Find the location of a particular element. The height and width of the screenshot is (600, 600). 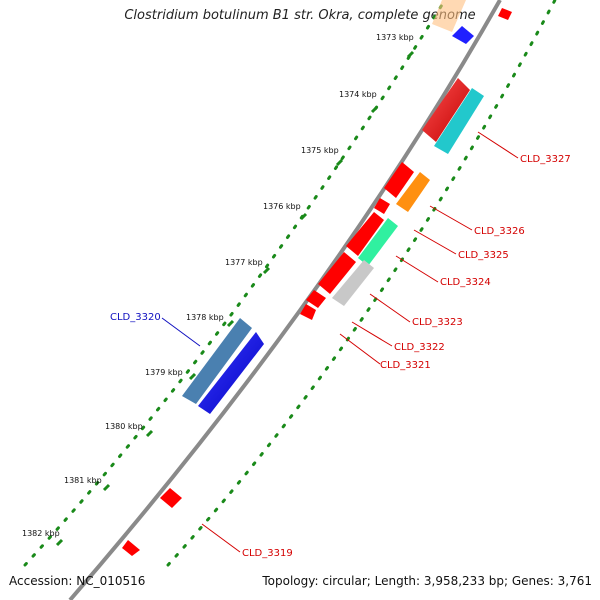

ruler-label: 1375 kbp is located at coordinates (320, 150).